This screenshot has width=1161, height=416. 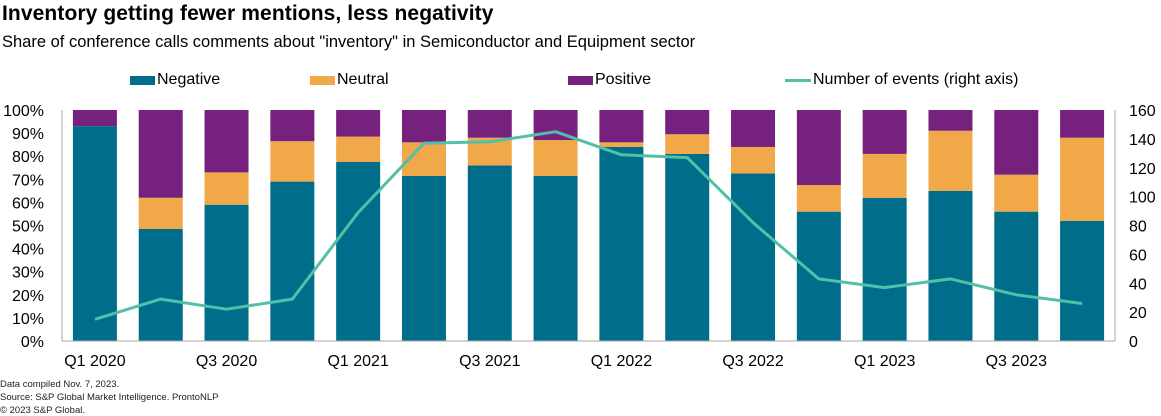 I want to click on bar-negative-q4-2022, so click(x=818, y=276).